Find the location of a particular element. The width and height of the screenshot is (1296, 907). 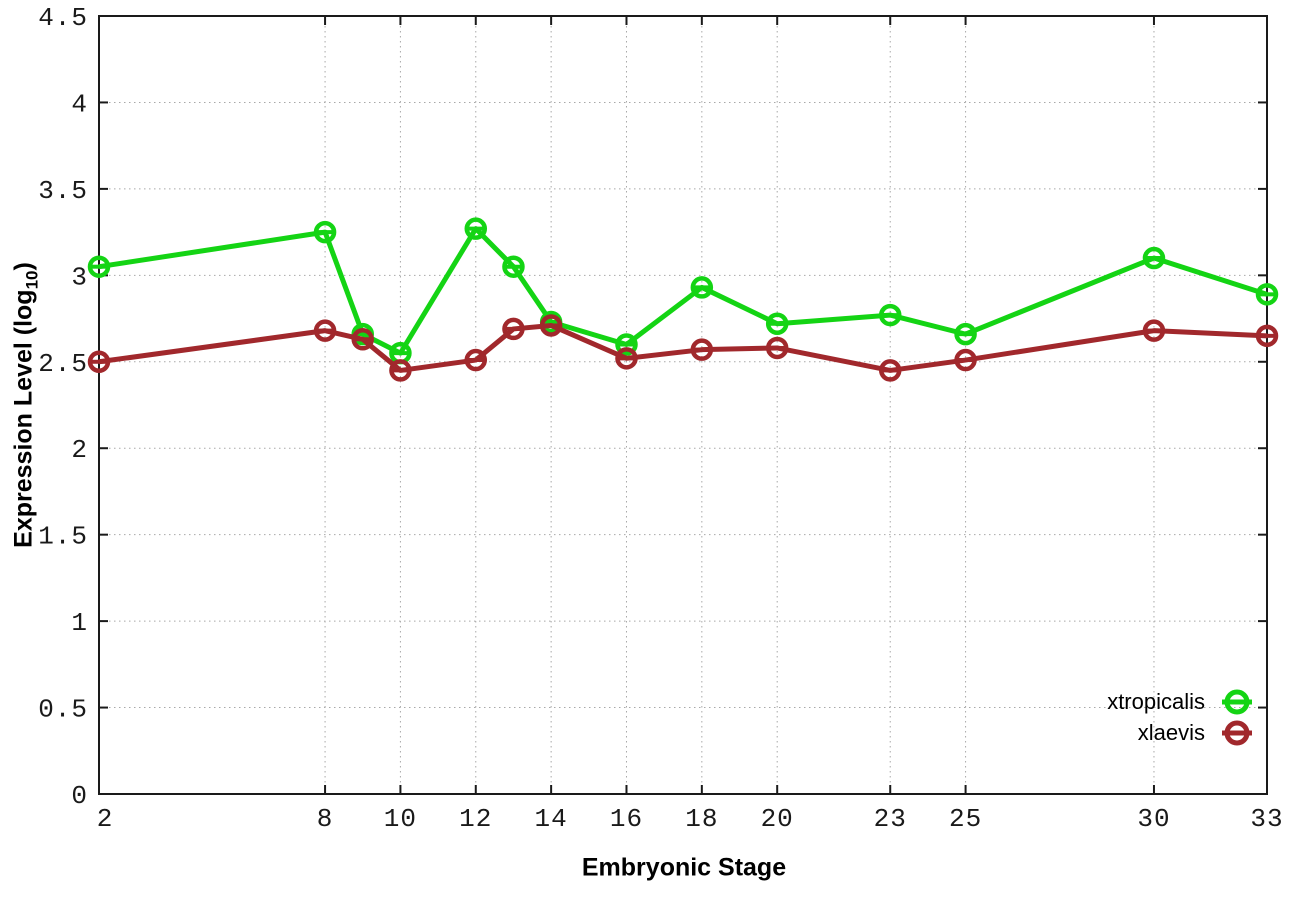

x-axis-title-text: Embryonic Stage is located at coordinates (684, 867).